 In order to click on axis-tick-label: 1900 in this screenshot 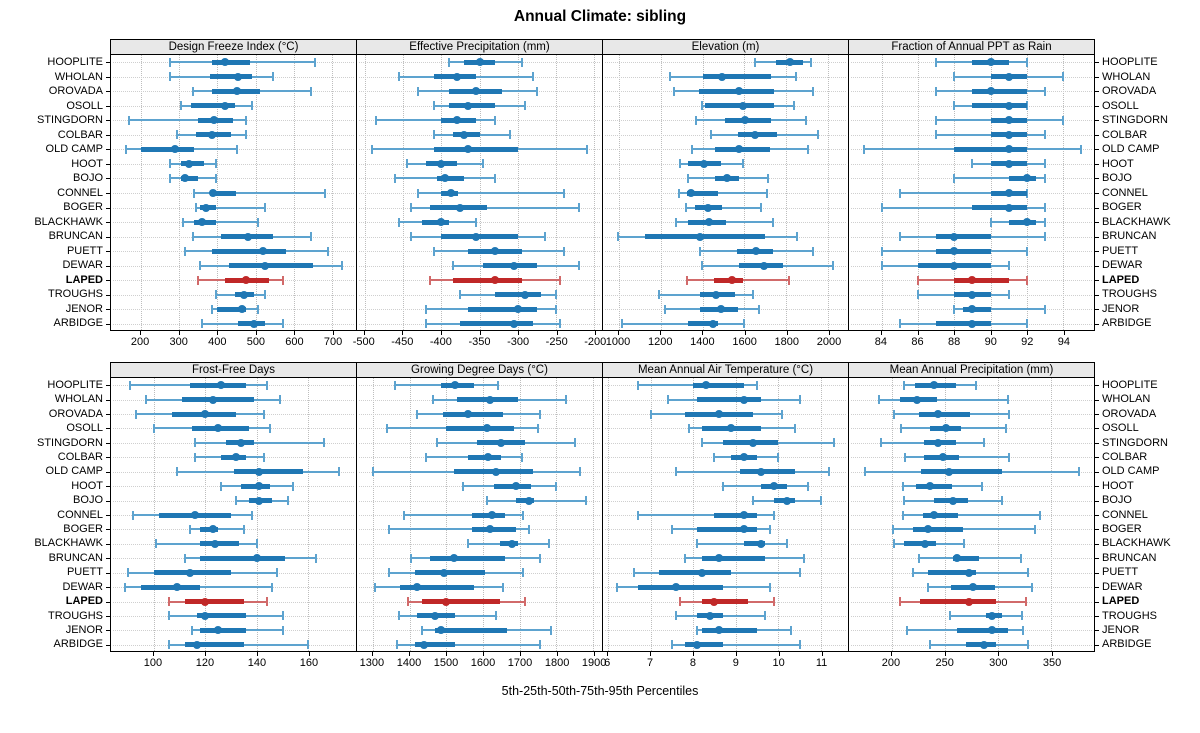, I will do `click(594, 663)`.